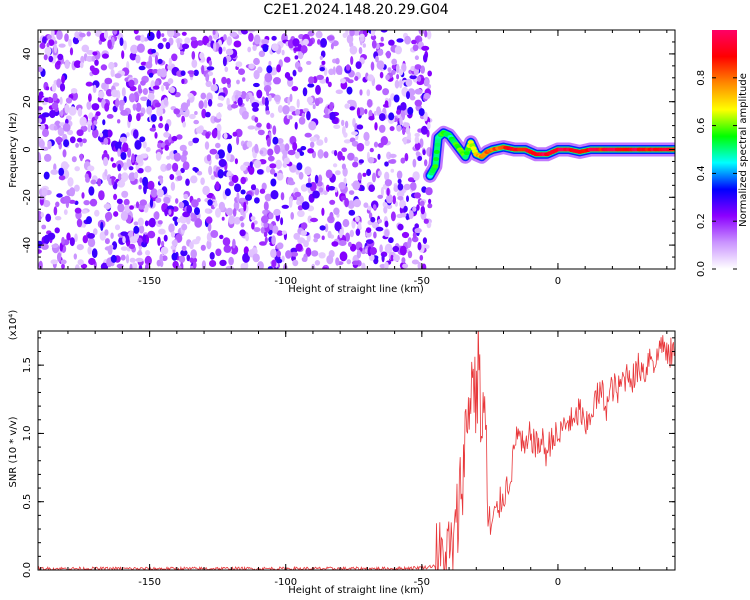 This screenshot has height=600, width=750. What do you see at coordinates (27, 433) in the screenshot?
I see `snr-ytick-label: 1.0` at bounding box center [27, 433].